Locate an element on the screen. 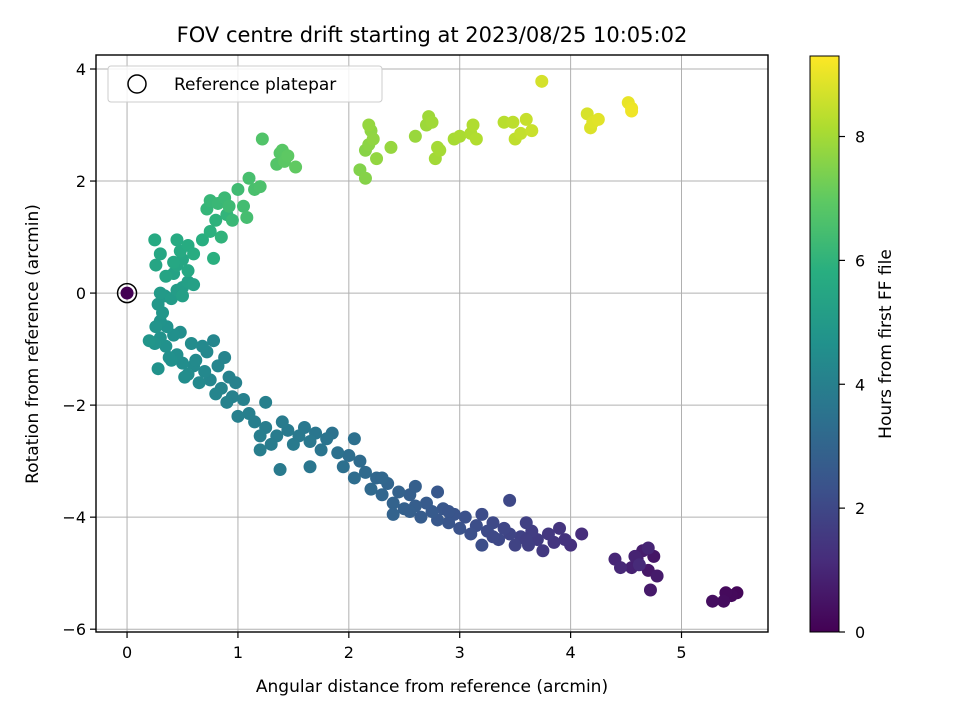 The image size is (960, 720). x-axis-label: Angular distance from reference (arcmin) is located at coordinates (432, 687).